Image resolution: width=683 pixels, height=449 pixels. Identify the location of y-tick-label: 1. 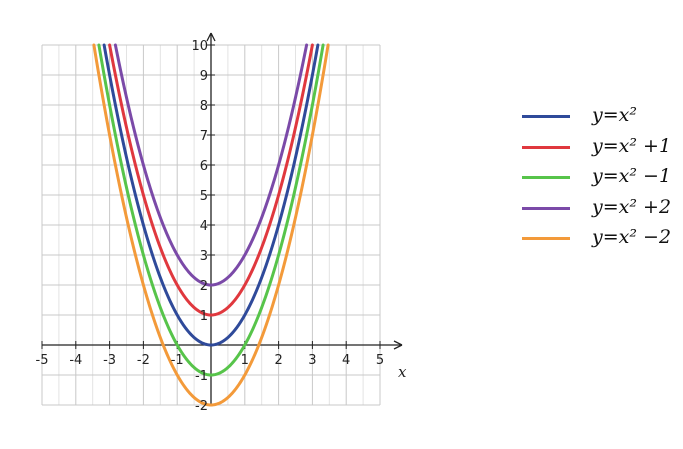
(204, 316).